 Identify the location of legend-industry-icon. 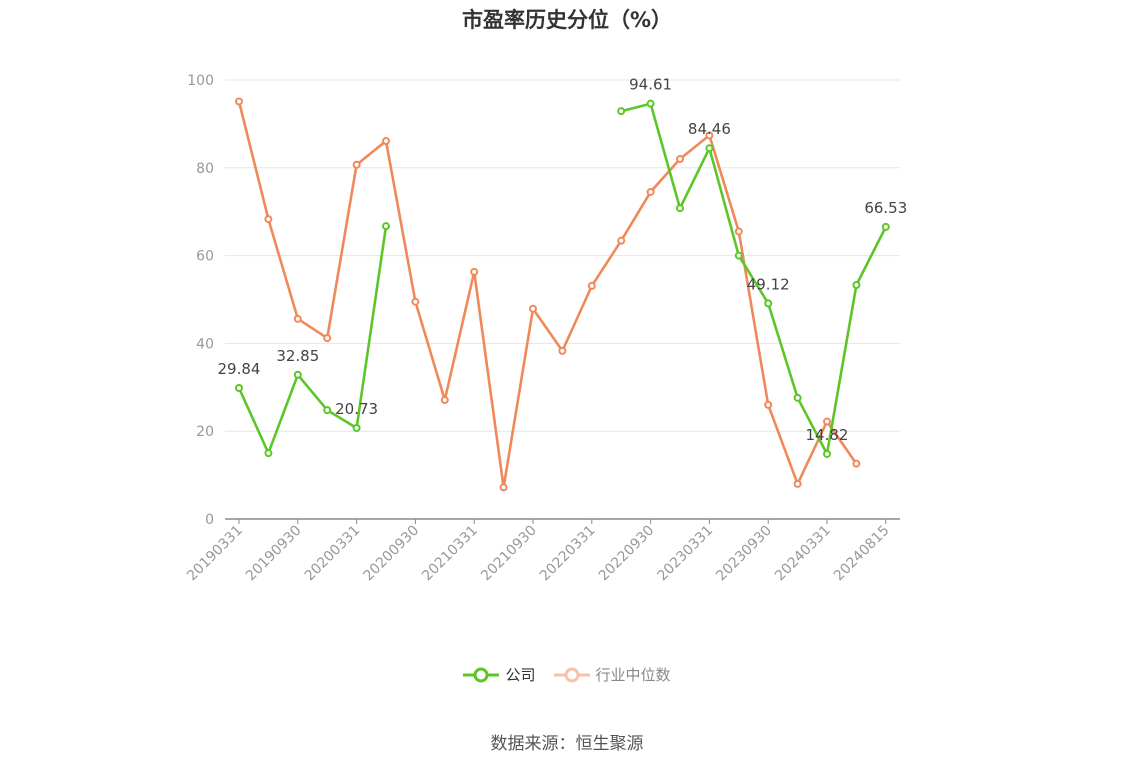
(571, 674).